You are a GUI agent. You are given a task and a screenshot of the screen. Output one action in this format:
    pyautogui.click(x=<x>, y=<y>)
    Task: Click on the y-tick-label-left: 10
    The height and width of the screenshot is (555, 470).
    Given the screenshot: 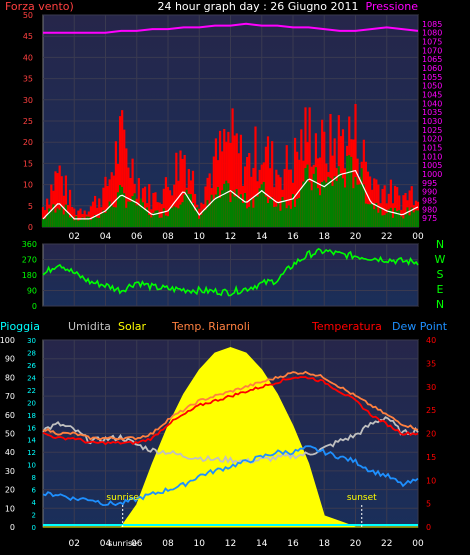 What is the action you would take?
    pyautogui.click(x=28, y=185)
    